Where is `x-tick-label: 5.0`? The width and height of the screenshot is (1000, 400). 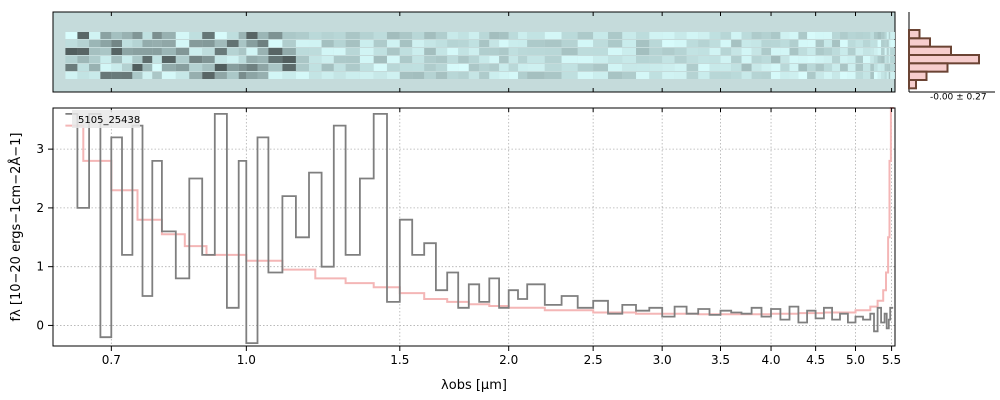 x-tick-label: 5.0 is located at coordinates (855, 360).